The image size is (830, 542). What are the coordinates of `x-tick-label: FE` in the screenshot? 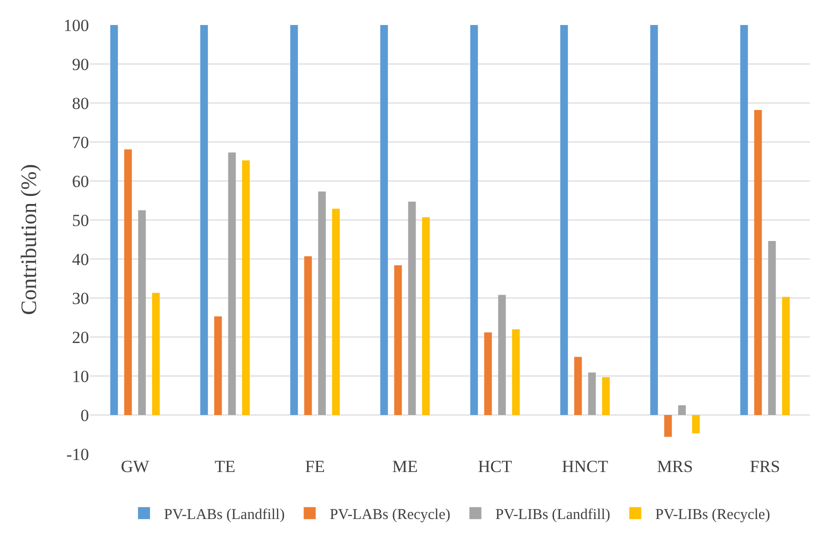 It's located at (315, 466).